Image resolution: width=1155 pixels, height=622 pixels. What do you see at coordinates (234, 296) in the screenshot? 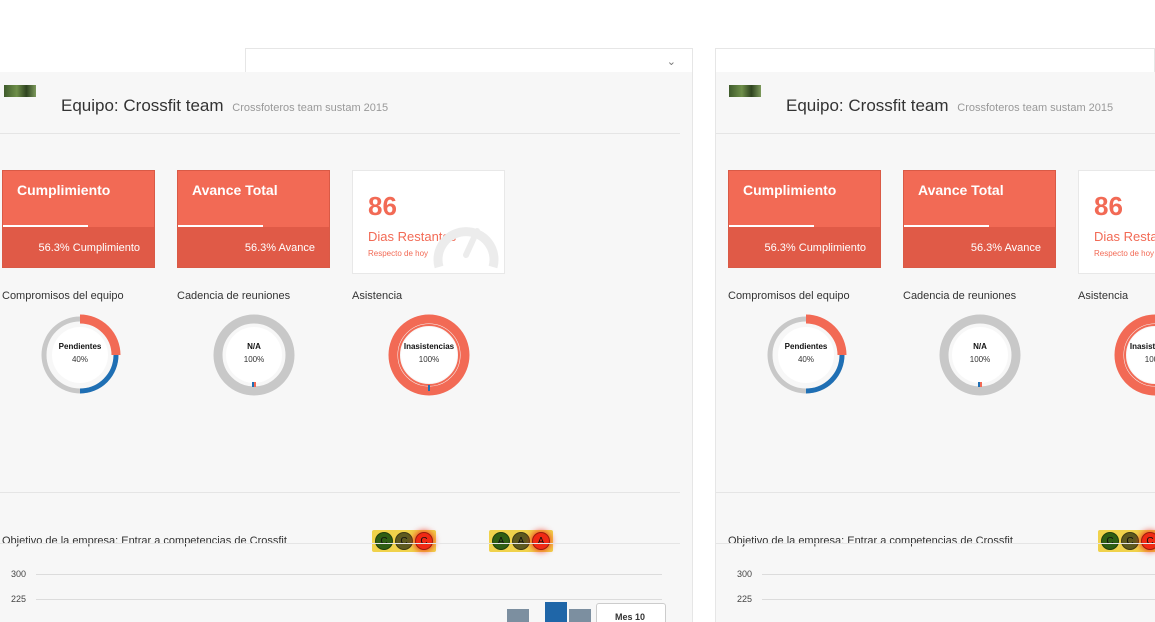
I see `section-label-cadencia: Cadencia de reuniones` at bounding box center [234, 296].